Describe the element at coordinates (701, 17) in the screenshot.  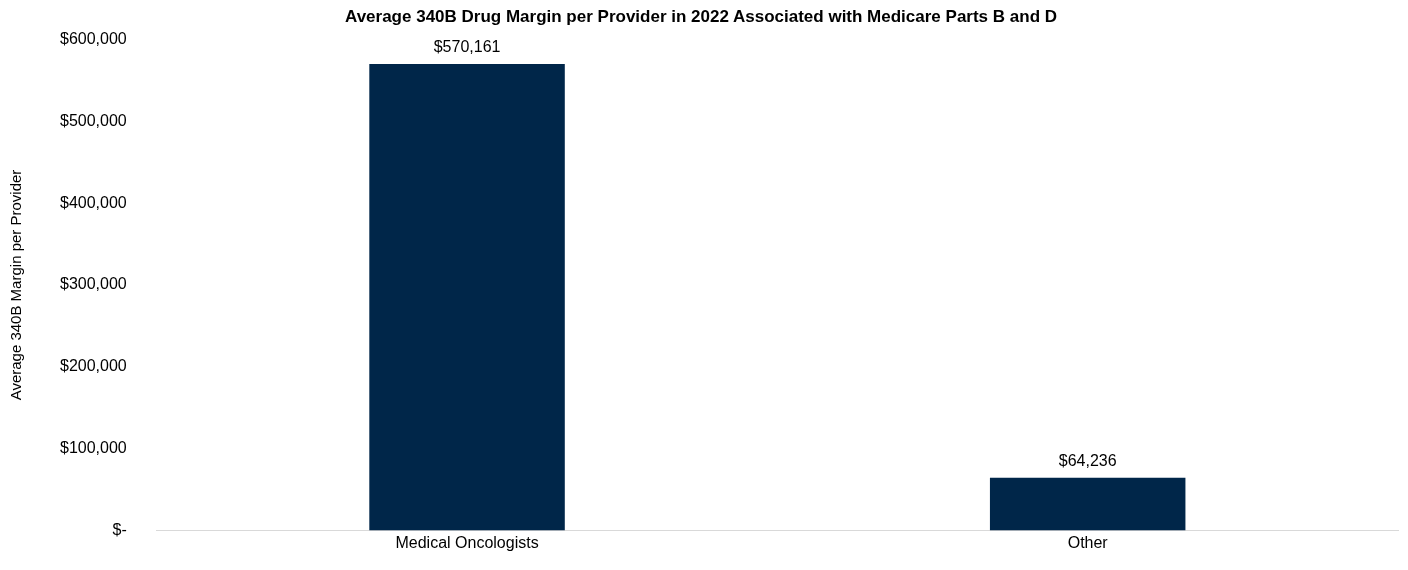
I see `chart-title: Average 340B Drug Margin per Provider in 2022 Associated with Medicare Parts B and D` at that location.